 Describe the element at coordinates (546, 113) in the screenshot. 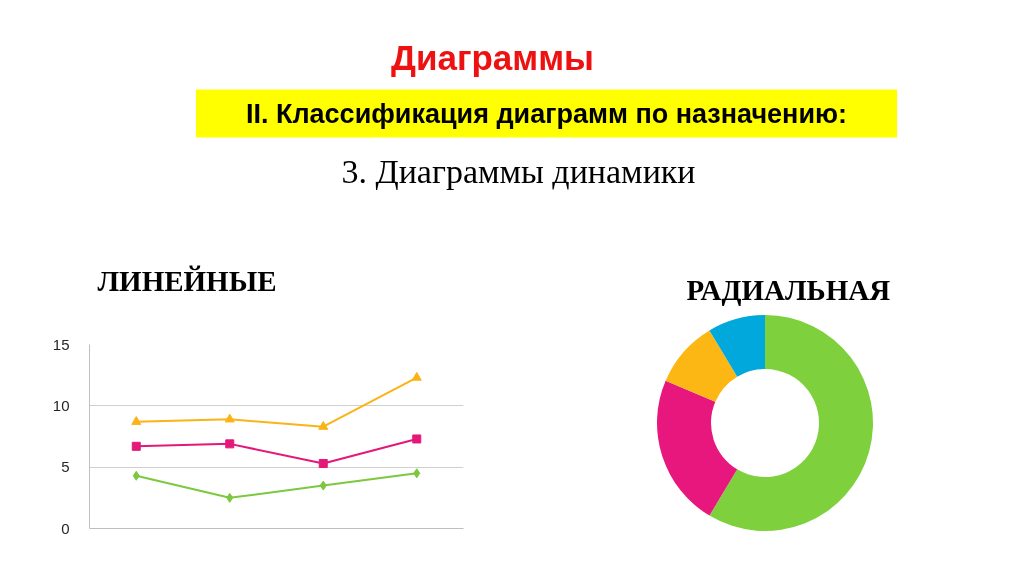

I see `text: II. Классификация диаграмм по назначению:` at that location.